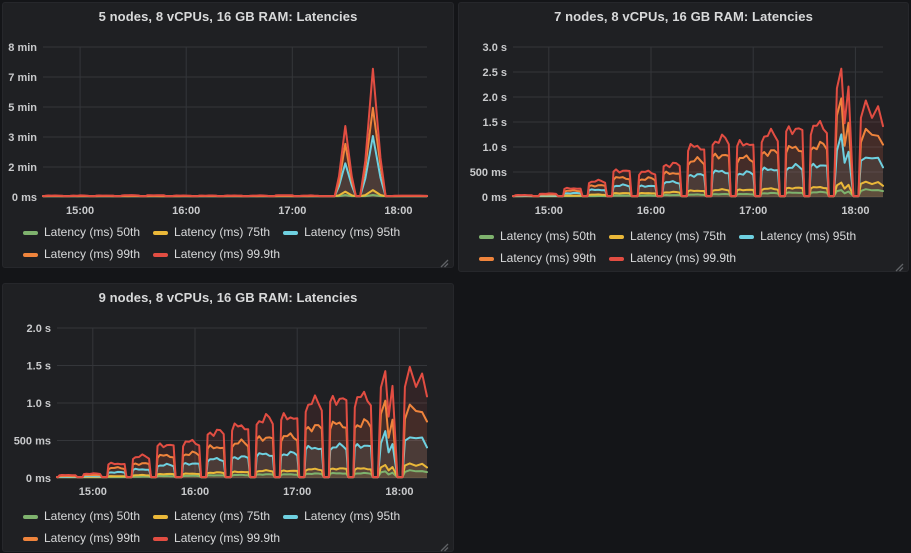  What do you see at coordinates (228, 297) in the screenshot?
I see `panel-title: 9 nodes, 8 vCPUs, 16 GB RAM: Latencies` at bounding box center [228, 297].